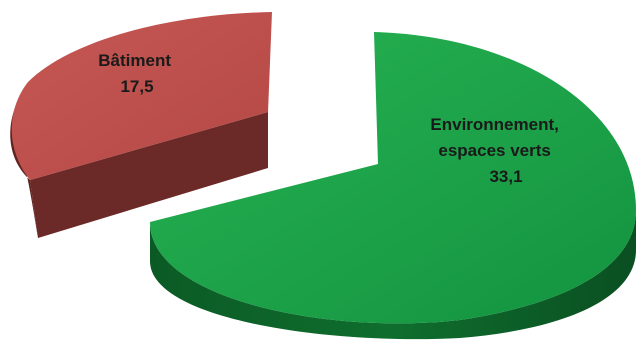 This screenshot has width=640, height=340. What do you see at coordinates (136, 73) in the screenshot?
I see `slice-label-batiment: Bâtiment 17,5` at bounding box center [136, 73].